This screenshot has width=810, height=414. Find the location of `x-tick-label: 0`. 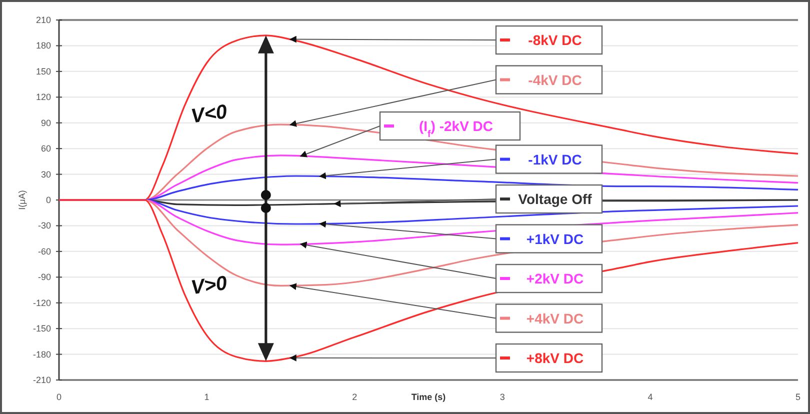

x-tick-label: 0 is located at coordinates (59, 397).